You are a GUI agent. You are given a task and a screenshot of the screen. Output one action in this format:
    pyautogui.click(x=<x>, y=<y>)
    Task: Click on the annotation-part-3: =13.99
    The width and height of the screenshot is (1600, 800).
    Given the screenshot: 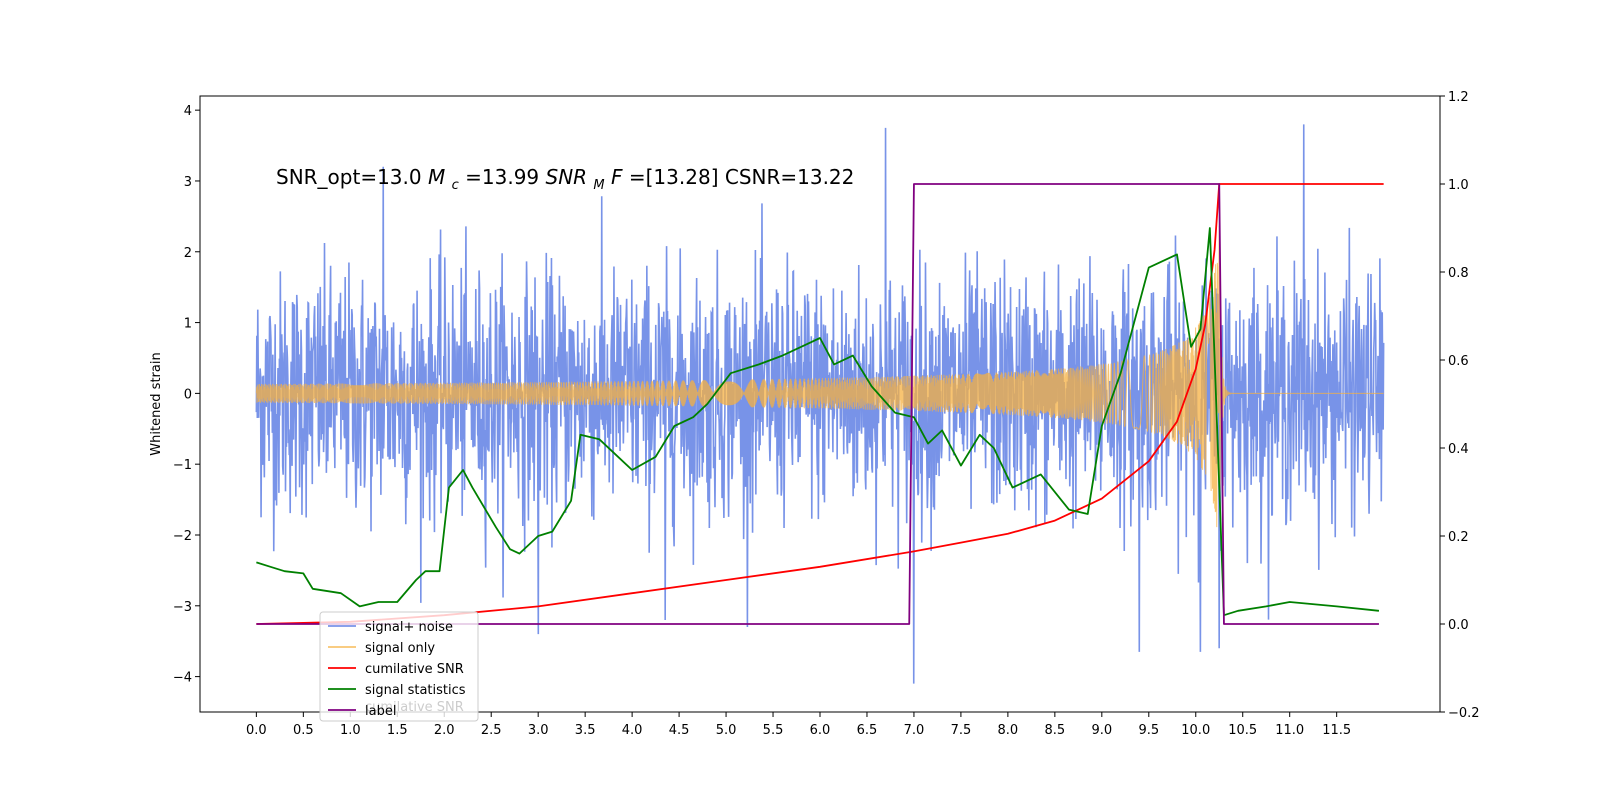 What is the action you would take?
    pyautogui.click(x=505, y=177)
    